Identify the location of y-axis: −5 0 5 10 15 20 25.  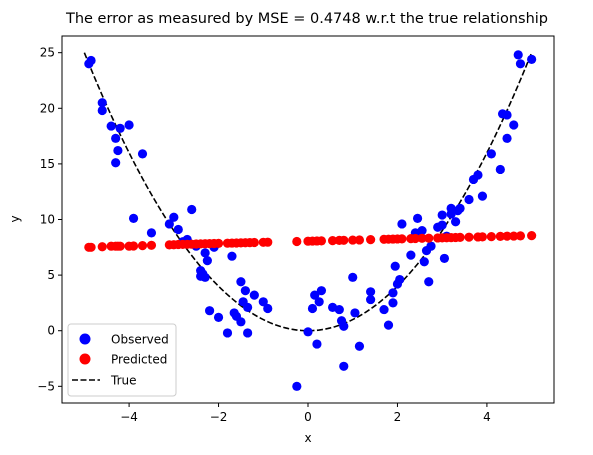
(49, 219).